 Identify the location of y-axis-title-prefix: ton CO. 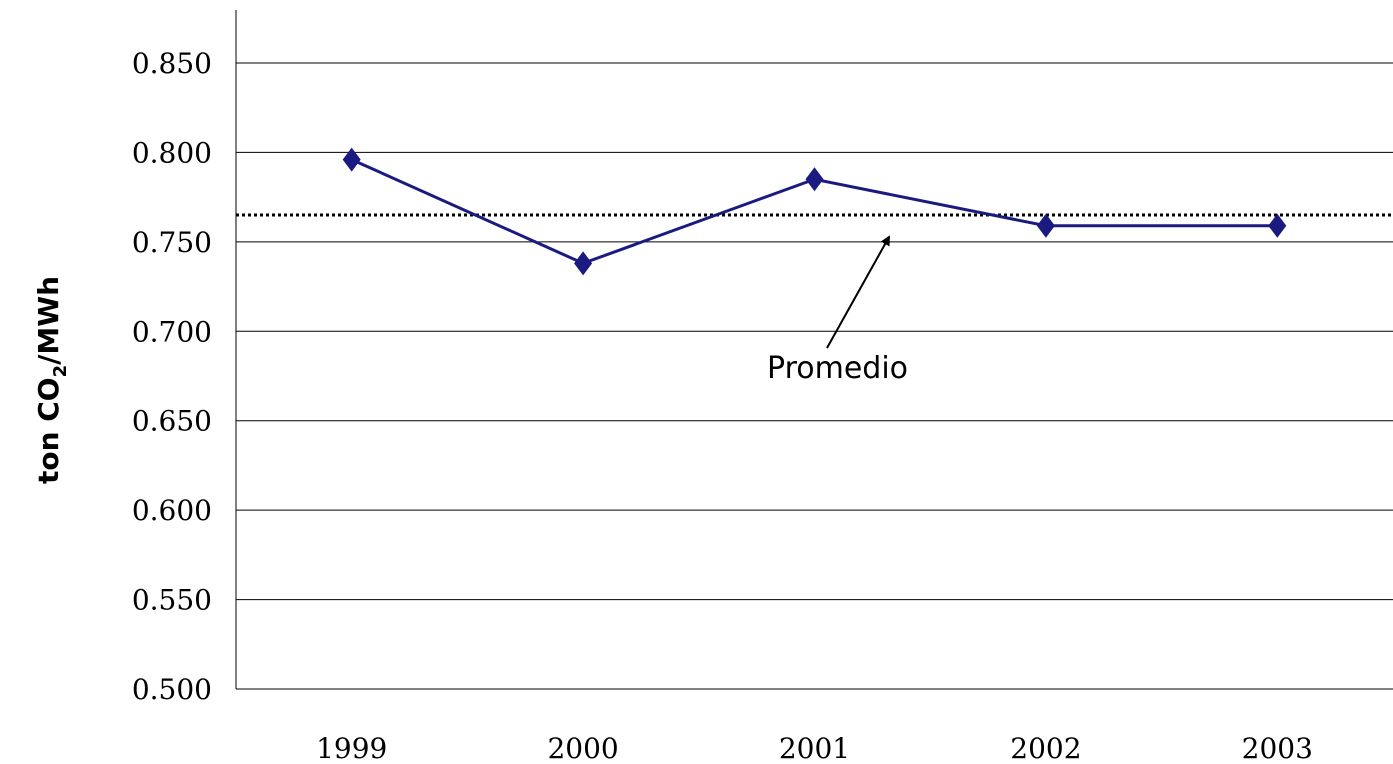
(48, 430).